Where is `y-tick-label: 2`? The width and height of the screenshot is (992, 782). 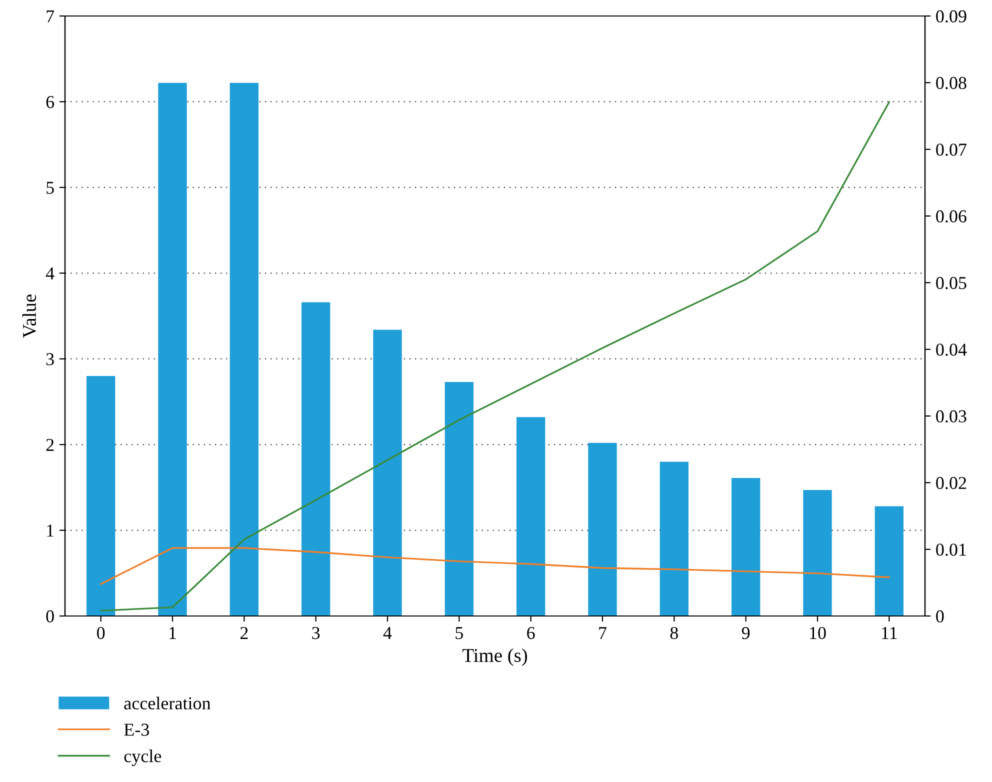 y-tick-label: 2 is located at coordinates (50, 444).